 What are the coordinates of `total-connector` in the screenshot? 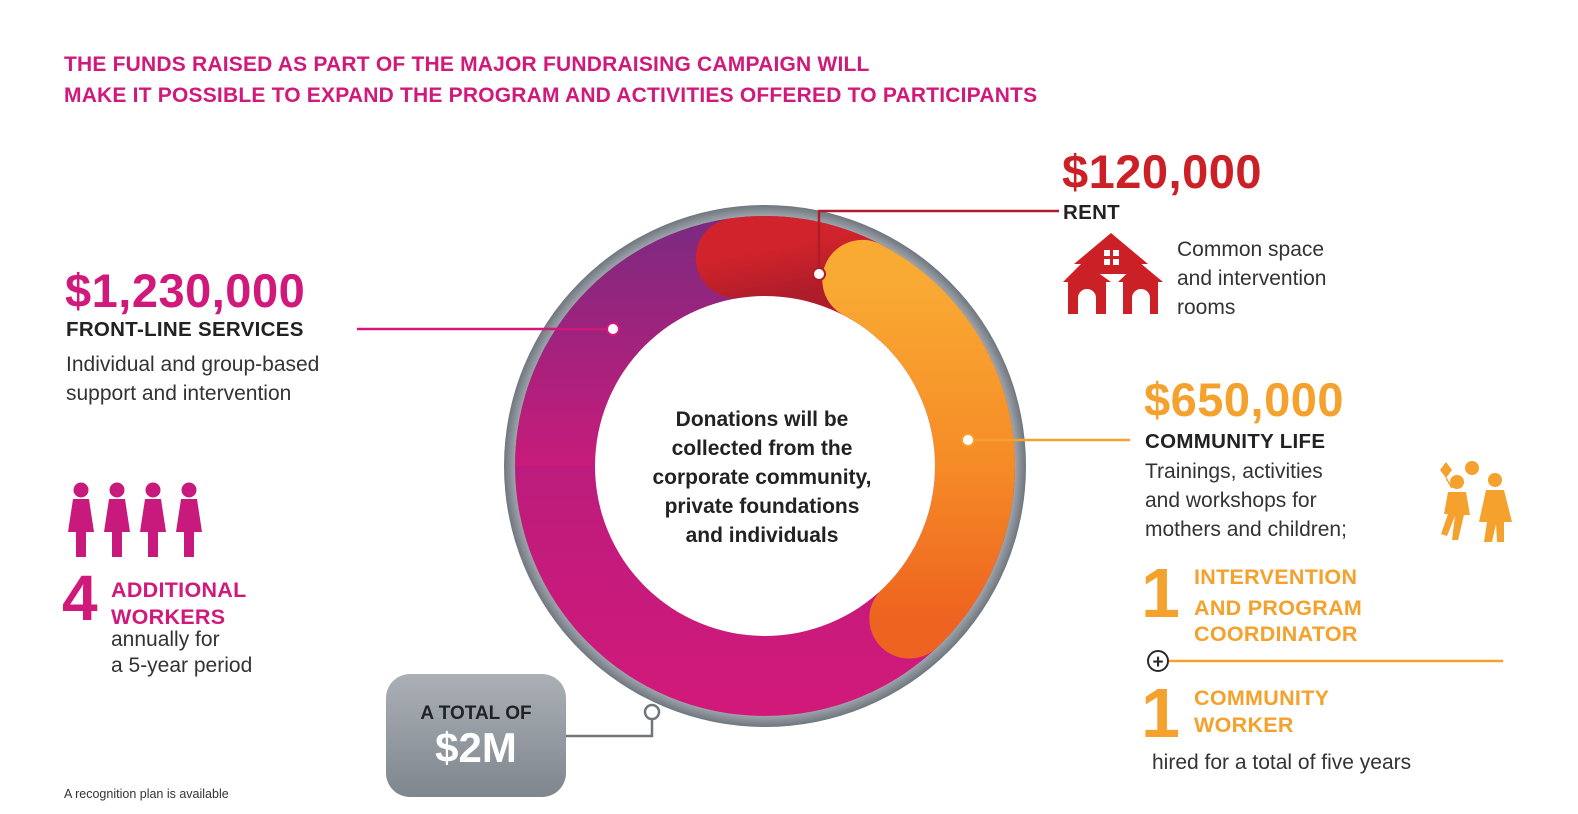 It's located at (610, 725).